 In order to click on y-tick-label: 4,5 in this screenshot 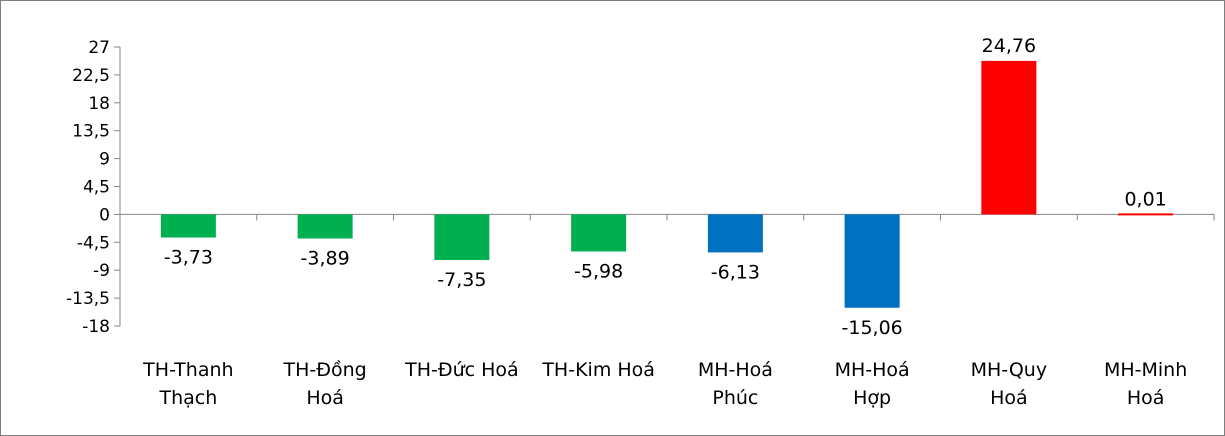, I will do `click(96, 188)`.